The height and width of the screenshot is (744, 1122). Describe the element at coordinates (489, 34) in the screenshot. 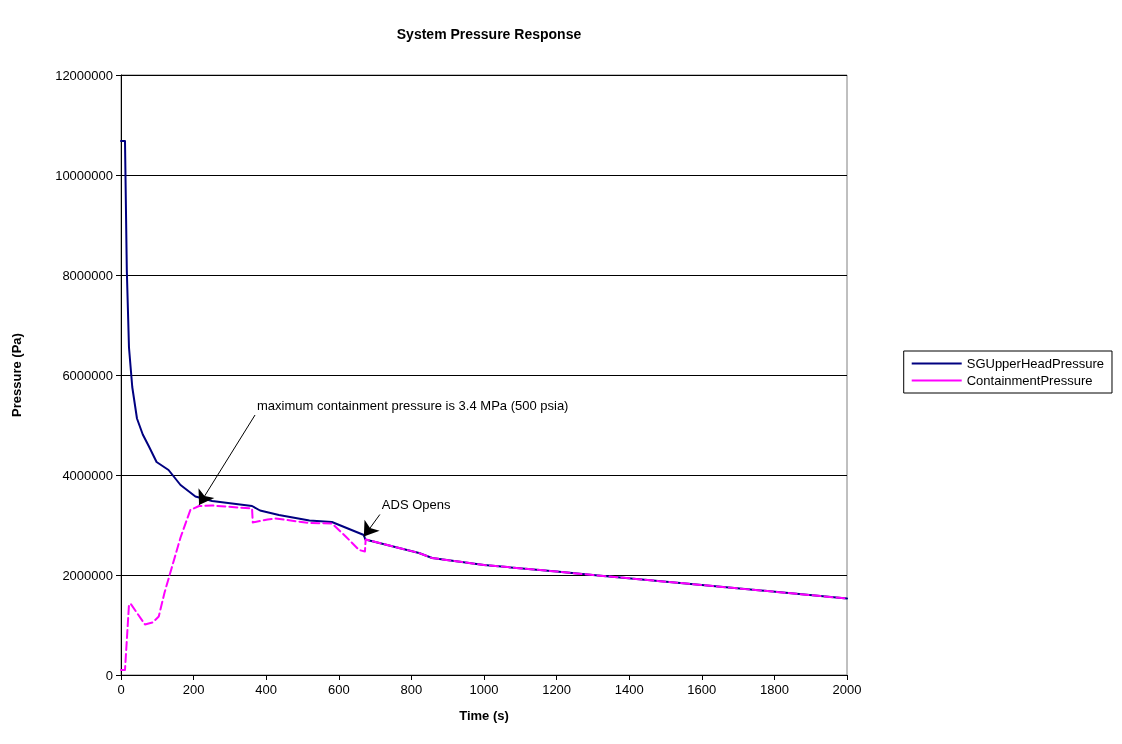

I see `chart-title: System Pressure Response` at that location.